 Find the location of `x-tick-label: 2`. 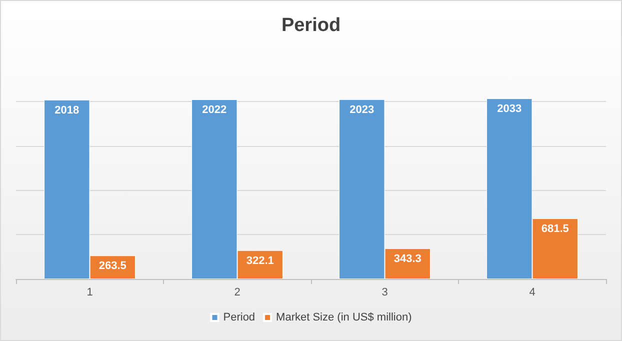

x-tick-label: 2 is located at coordinates (237, 292).